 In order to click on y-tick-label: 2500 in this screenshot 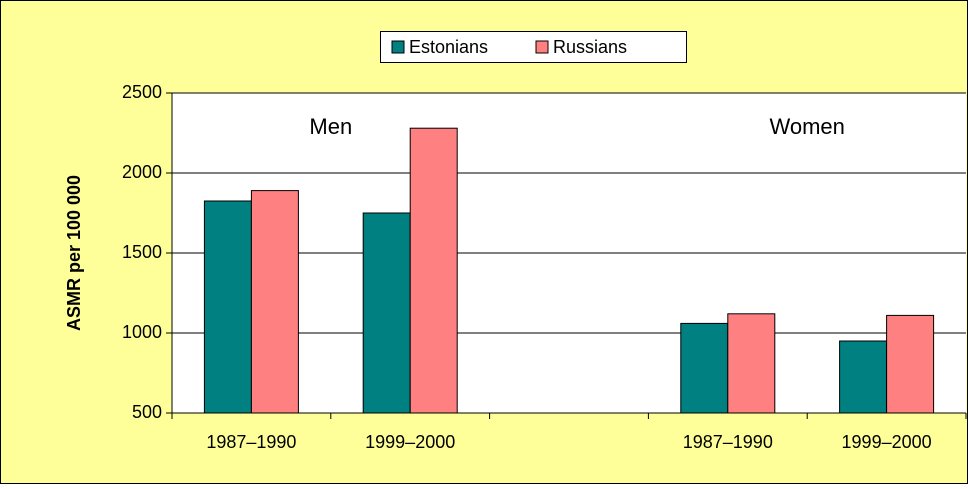, I will do `click(142, 92)`.